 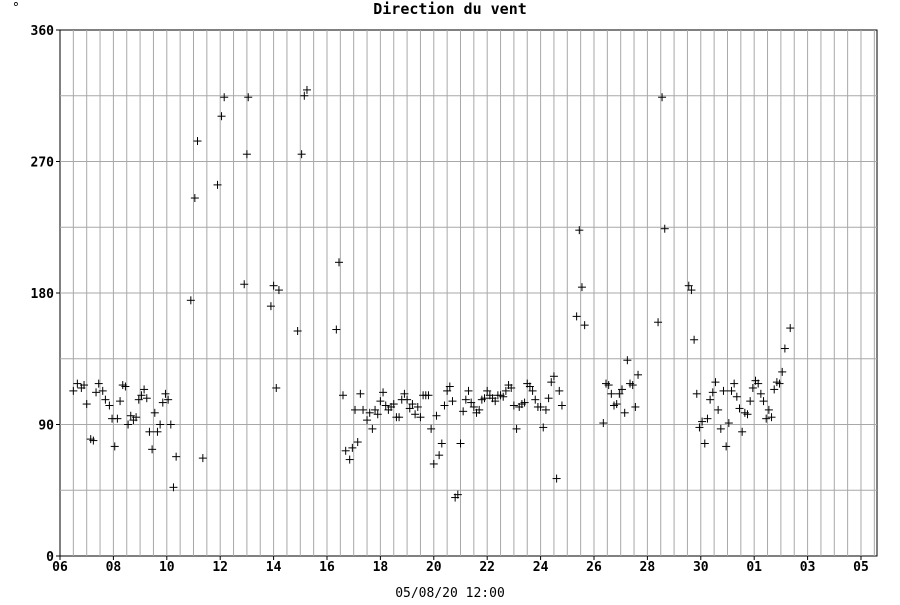 What do you see at coordinates (46, 426) in the screenshot?
I see `y-tick-label: 90` at bounding box center [46, 426].